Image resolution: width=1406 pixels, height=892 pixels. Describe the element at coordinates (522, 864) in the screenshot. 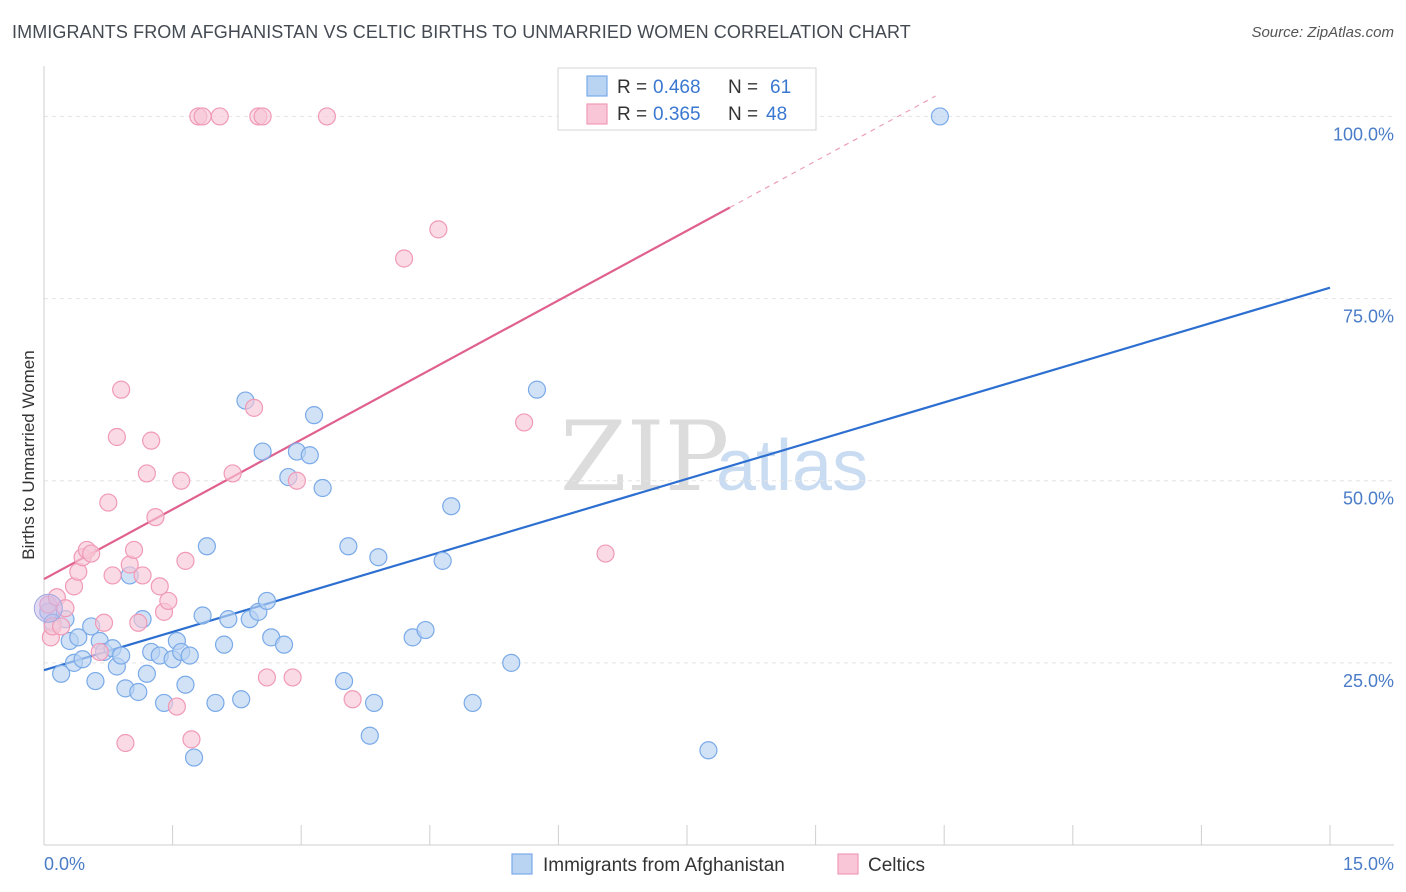

I see `bottom-legend-swatch-afghanistan` at that location.